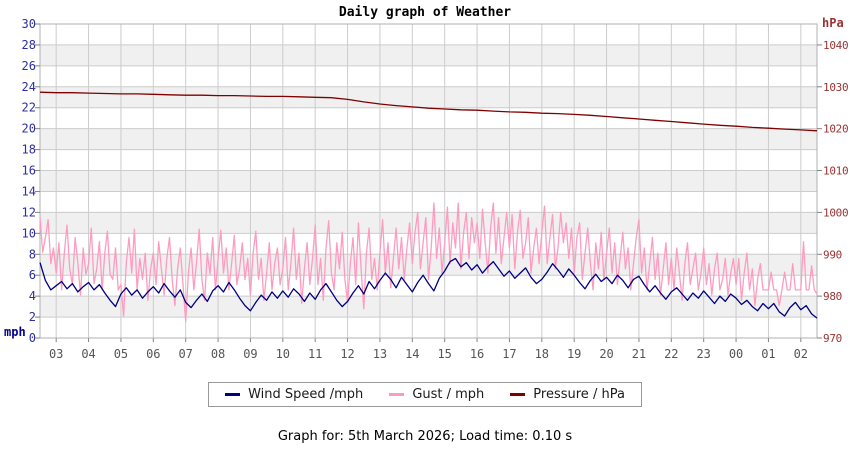  What do you see at coordinates (412, 354) in the screenshot?
I see `x-axis-tick-label: 14` at bounding box center [412, 354].